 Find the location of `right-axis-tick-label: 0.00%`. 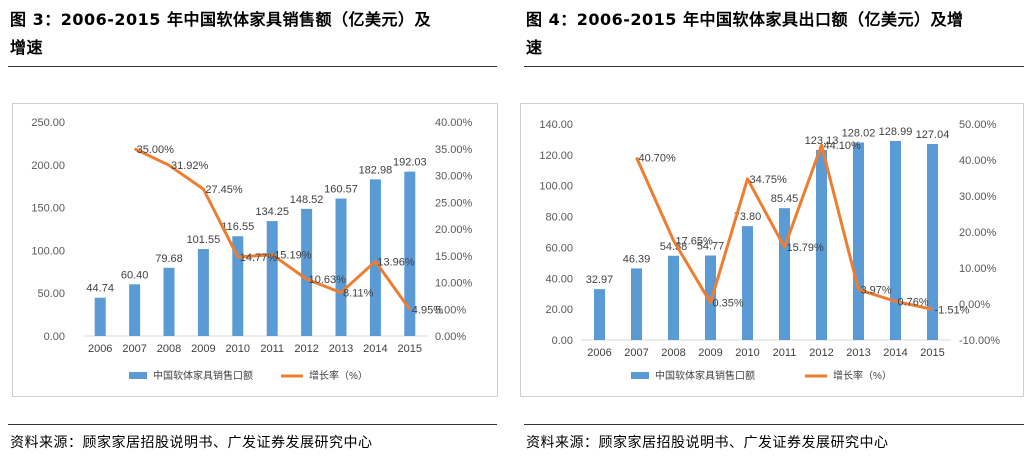

right-axis-tick-label: 0.00% is located at coordinates (450, 337).